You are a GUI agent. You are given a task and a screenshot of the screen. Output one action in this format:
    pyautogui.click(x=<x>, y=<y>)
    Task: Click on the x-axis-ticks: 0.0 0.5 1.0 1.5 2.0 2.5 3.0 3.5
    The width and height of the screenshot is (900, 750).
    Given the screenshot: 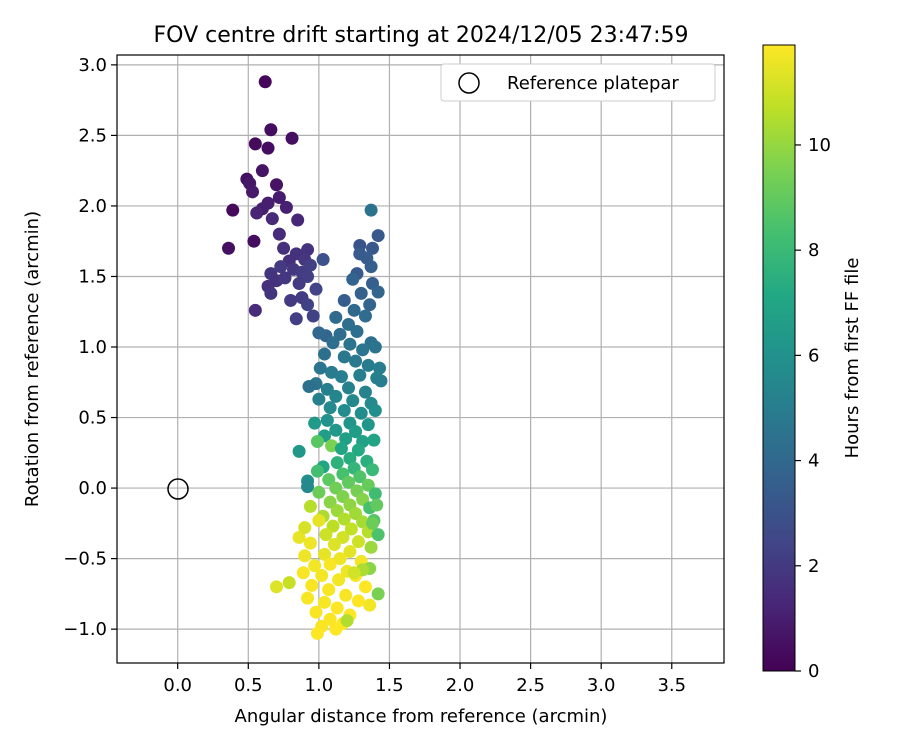 What is the action you would take?
    pyautogui.click(x=424, y=679)
    